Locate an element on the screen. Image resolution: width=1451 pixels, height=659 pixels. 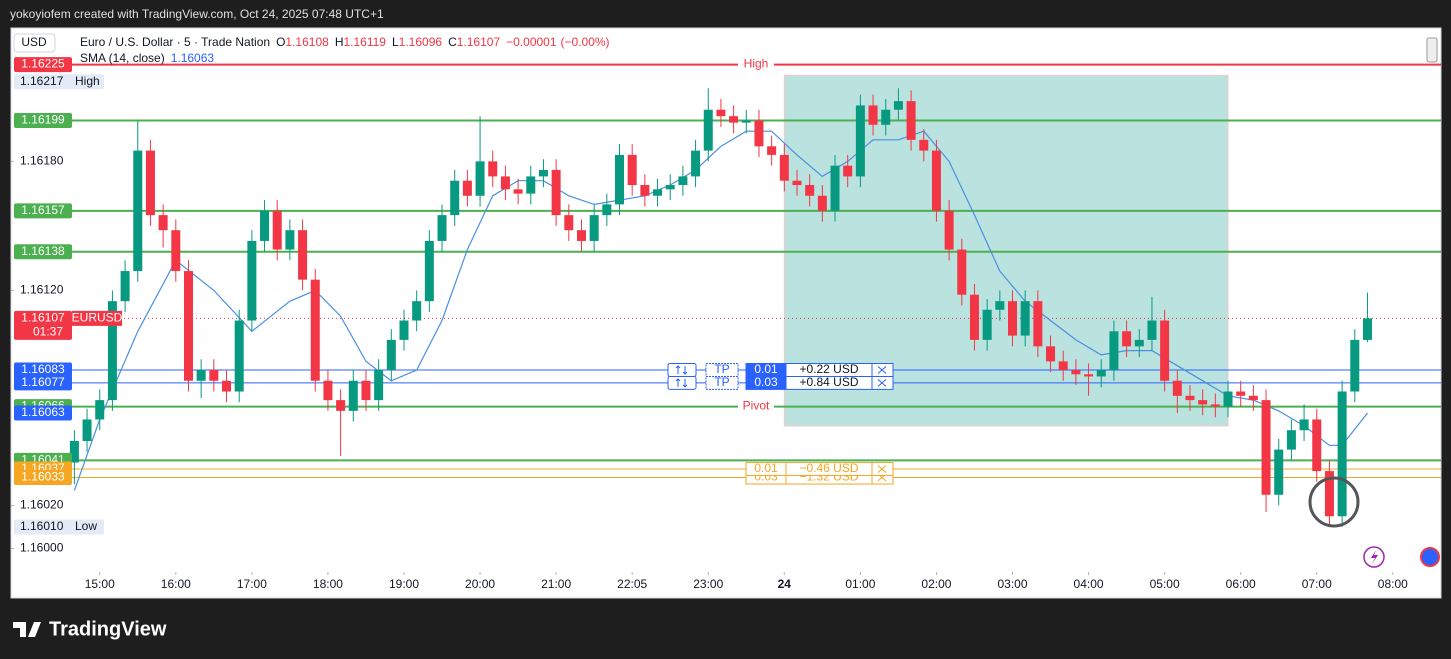
ohlc-label: H is located at coordinates (339, 42).